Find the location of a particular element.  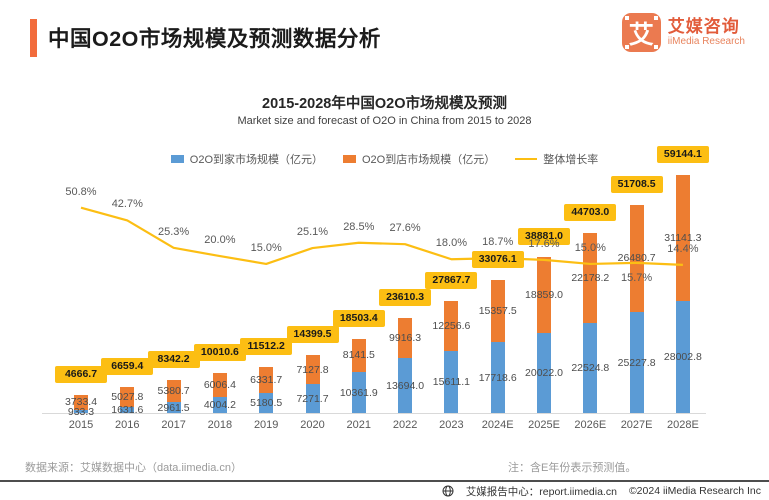

x-axis-label: 2022 is located at coordinates (405, 425).